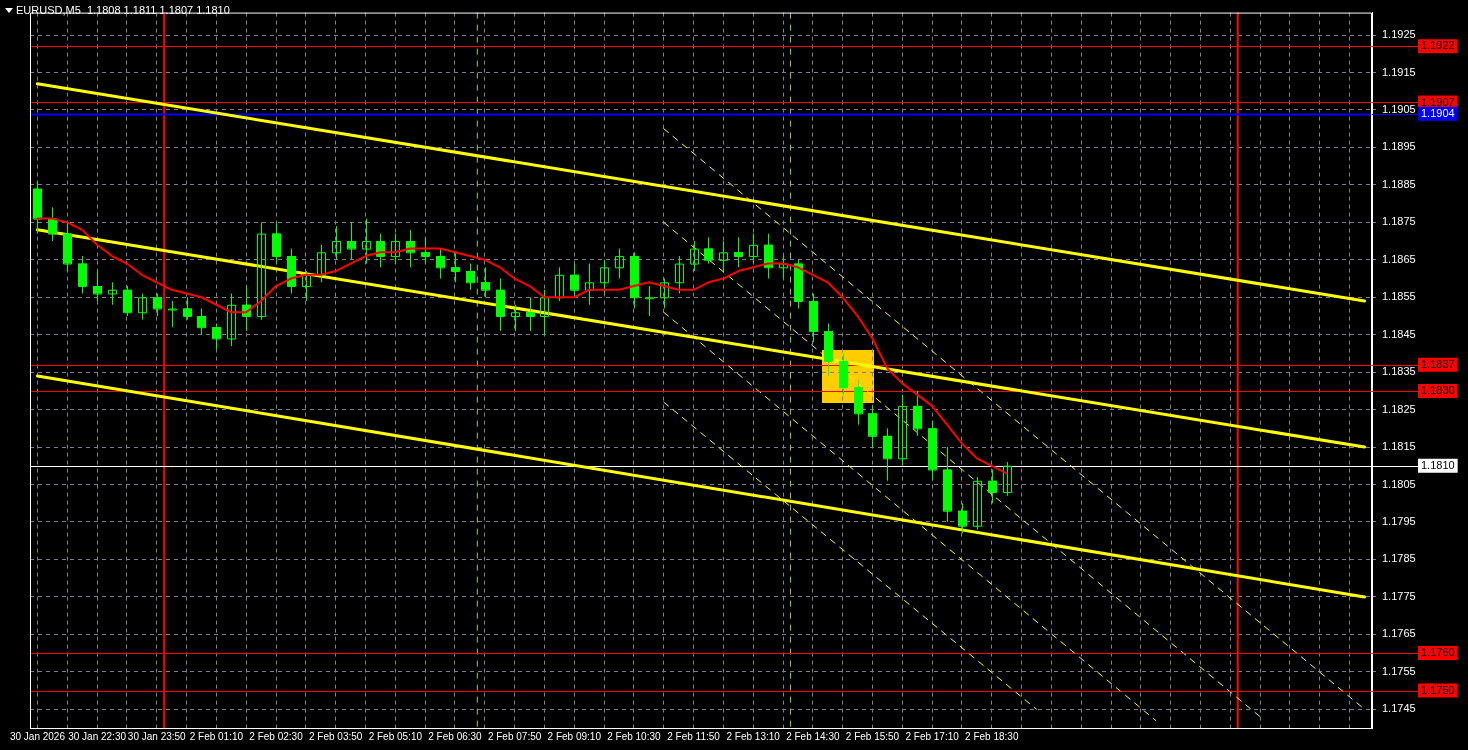 The height and width of the screenshot is (750, 1468). I want to click on x-tick-label: 30 Jan 2026, so click(37, 736).